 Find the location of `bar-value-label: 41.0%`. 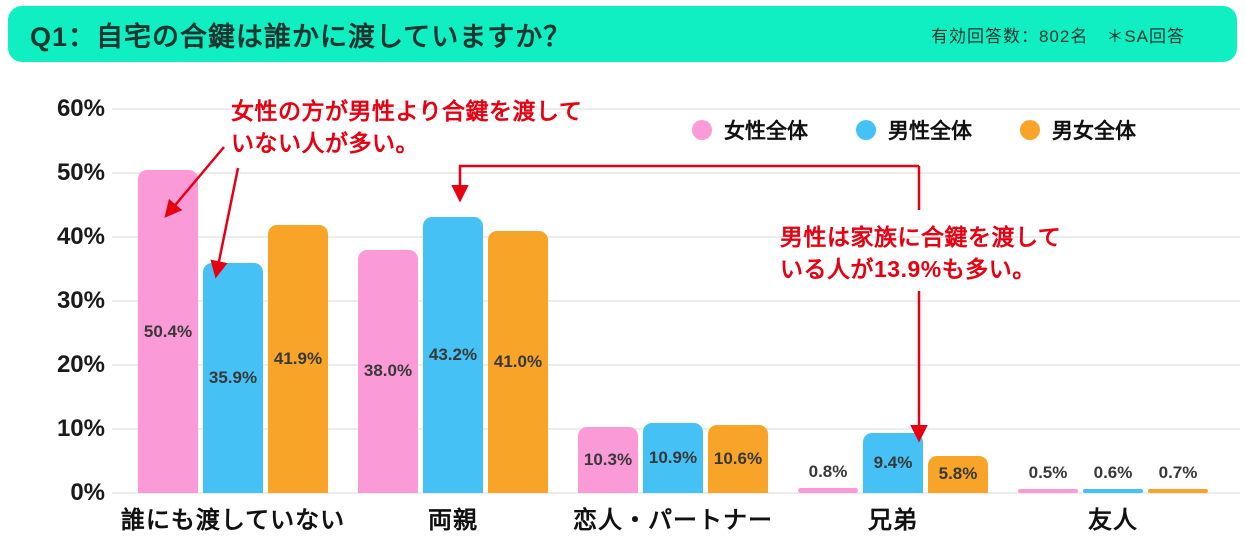

bar-value-label: 41.0% is located at coordinates (518, 361).